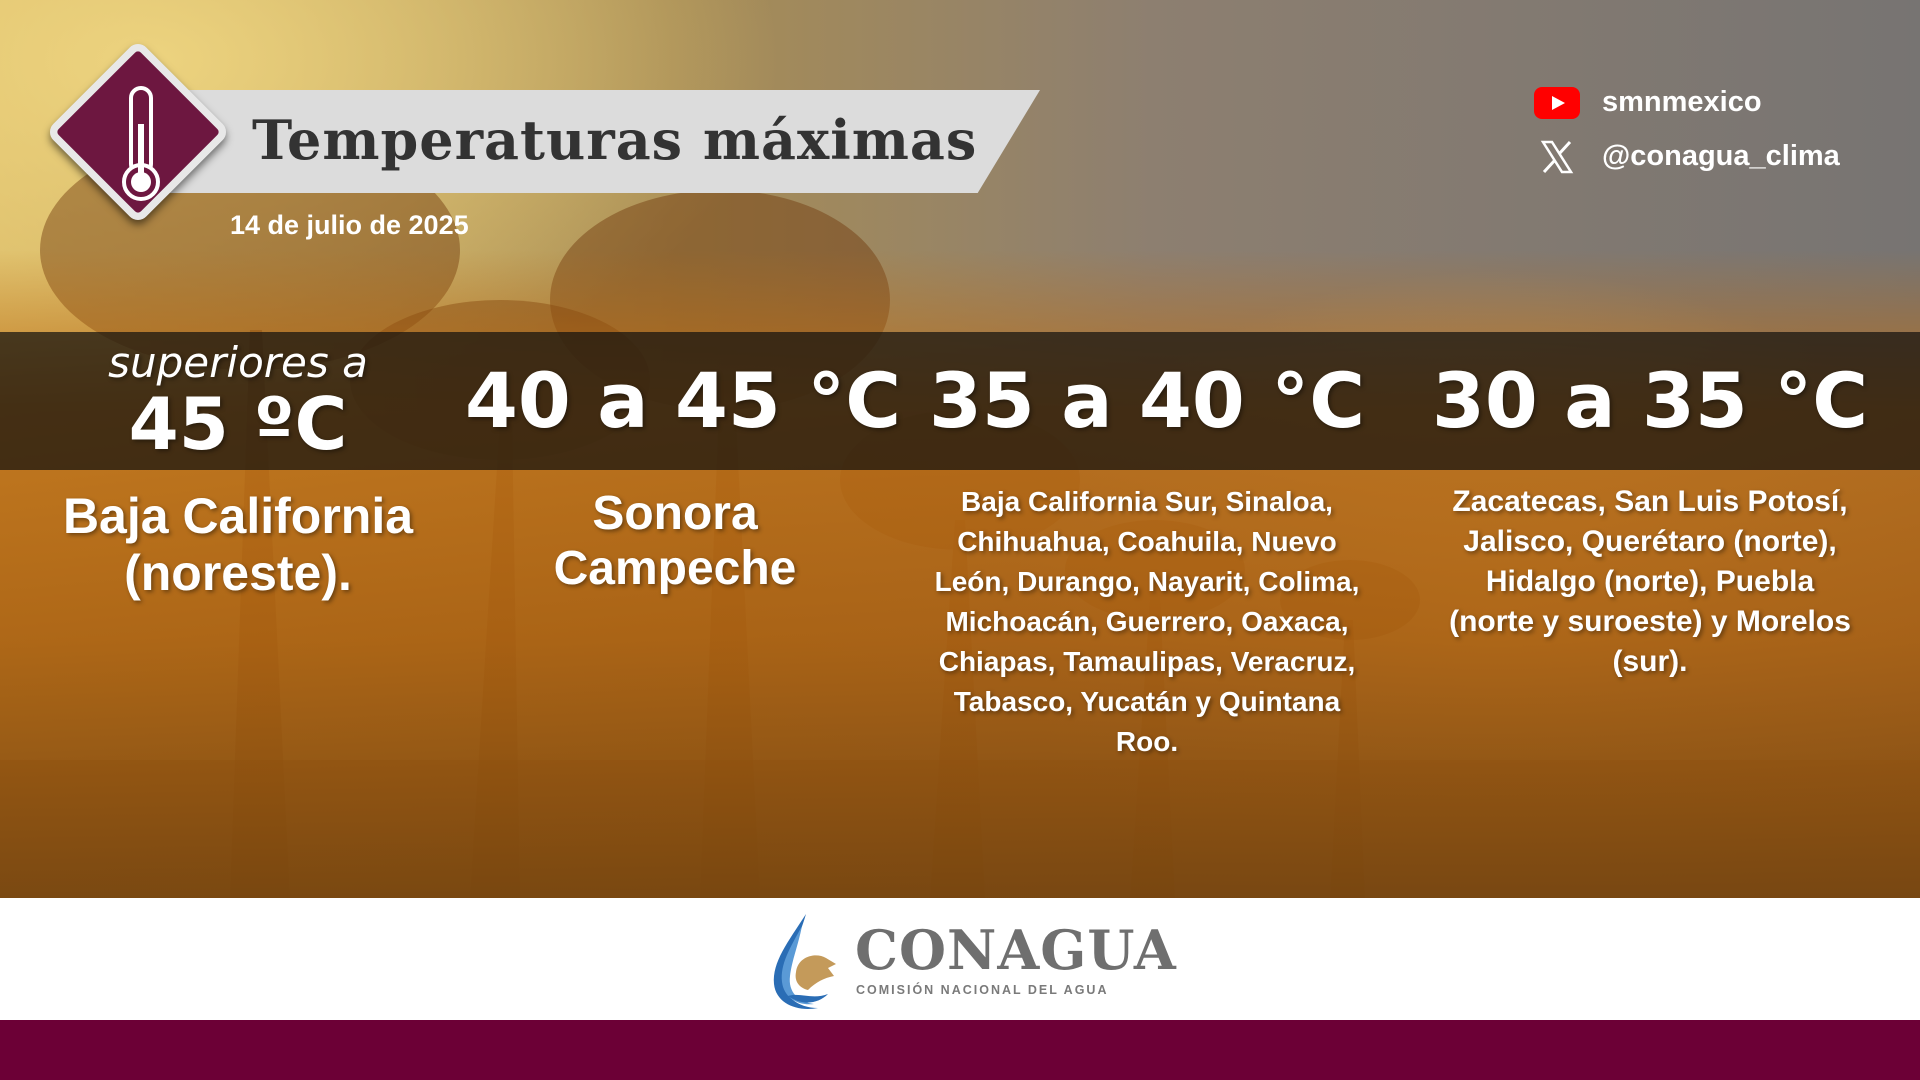  What do you see at coordinates (675, 568) in the screenshot?
I see `region-campeche: Campeche` at bounding box center [675, 568].